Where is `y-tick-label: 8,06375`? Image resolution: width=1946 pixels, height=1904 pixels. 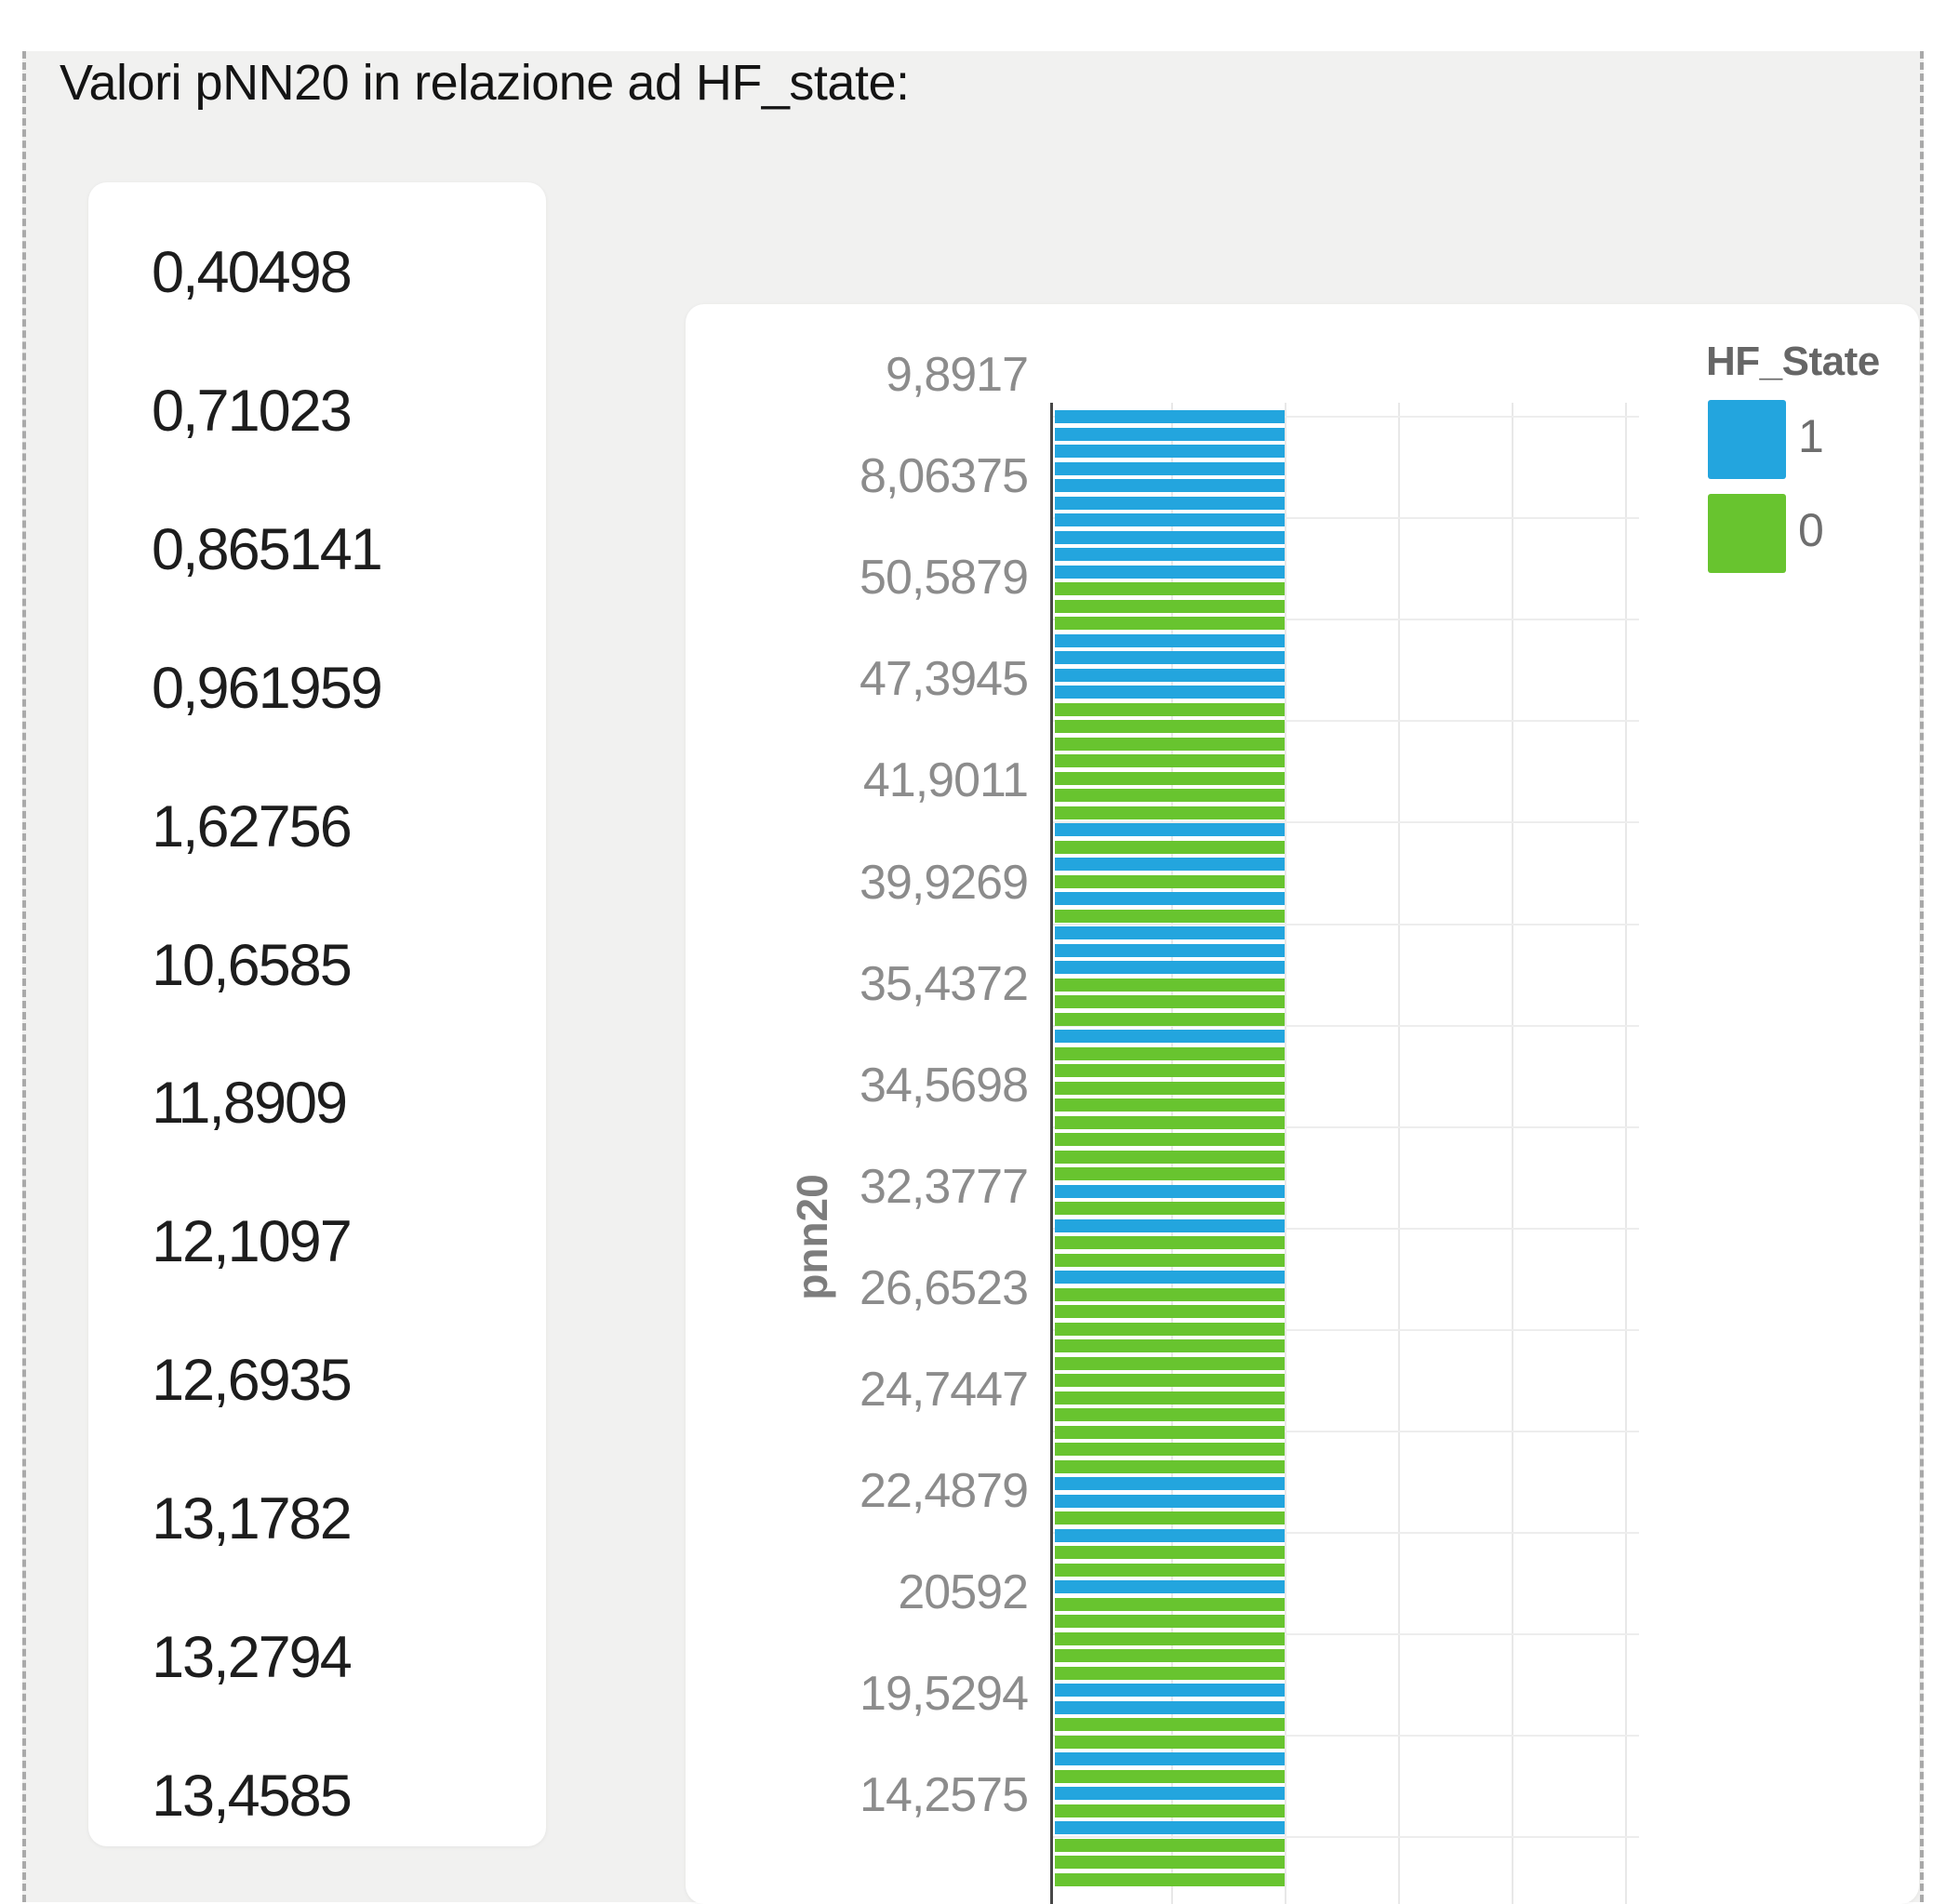 y-tick-label: 8,06375 is located at coordinates (944, 476).